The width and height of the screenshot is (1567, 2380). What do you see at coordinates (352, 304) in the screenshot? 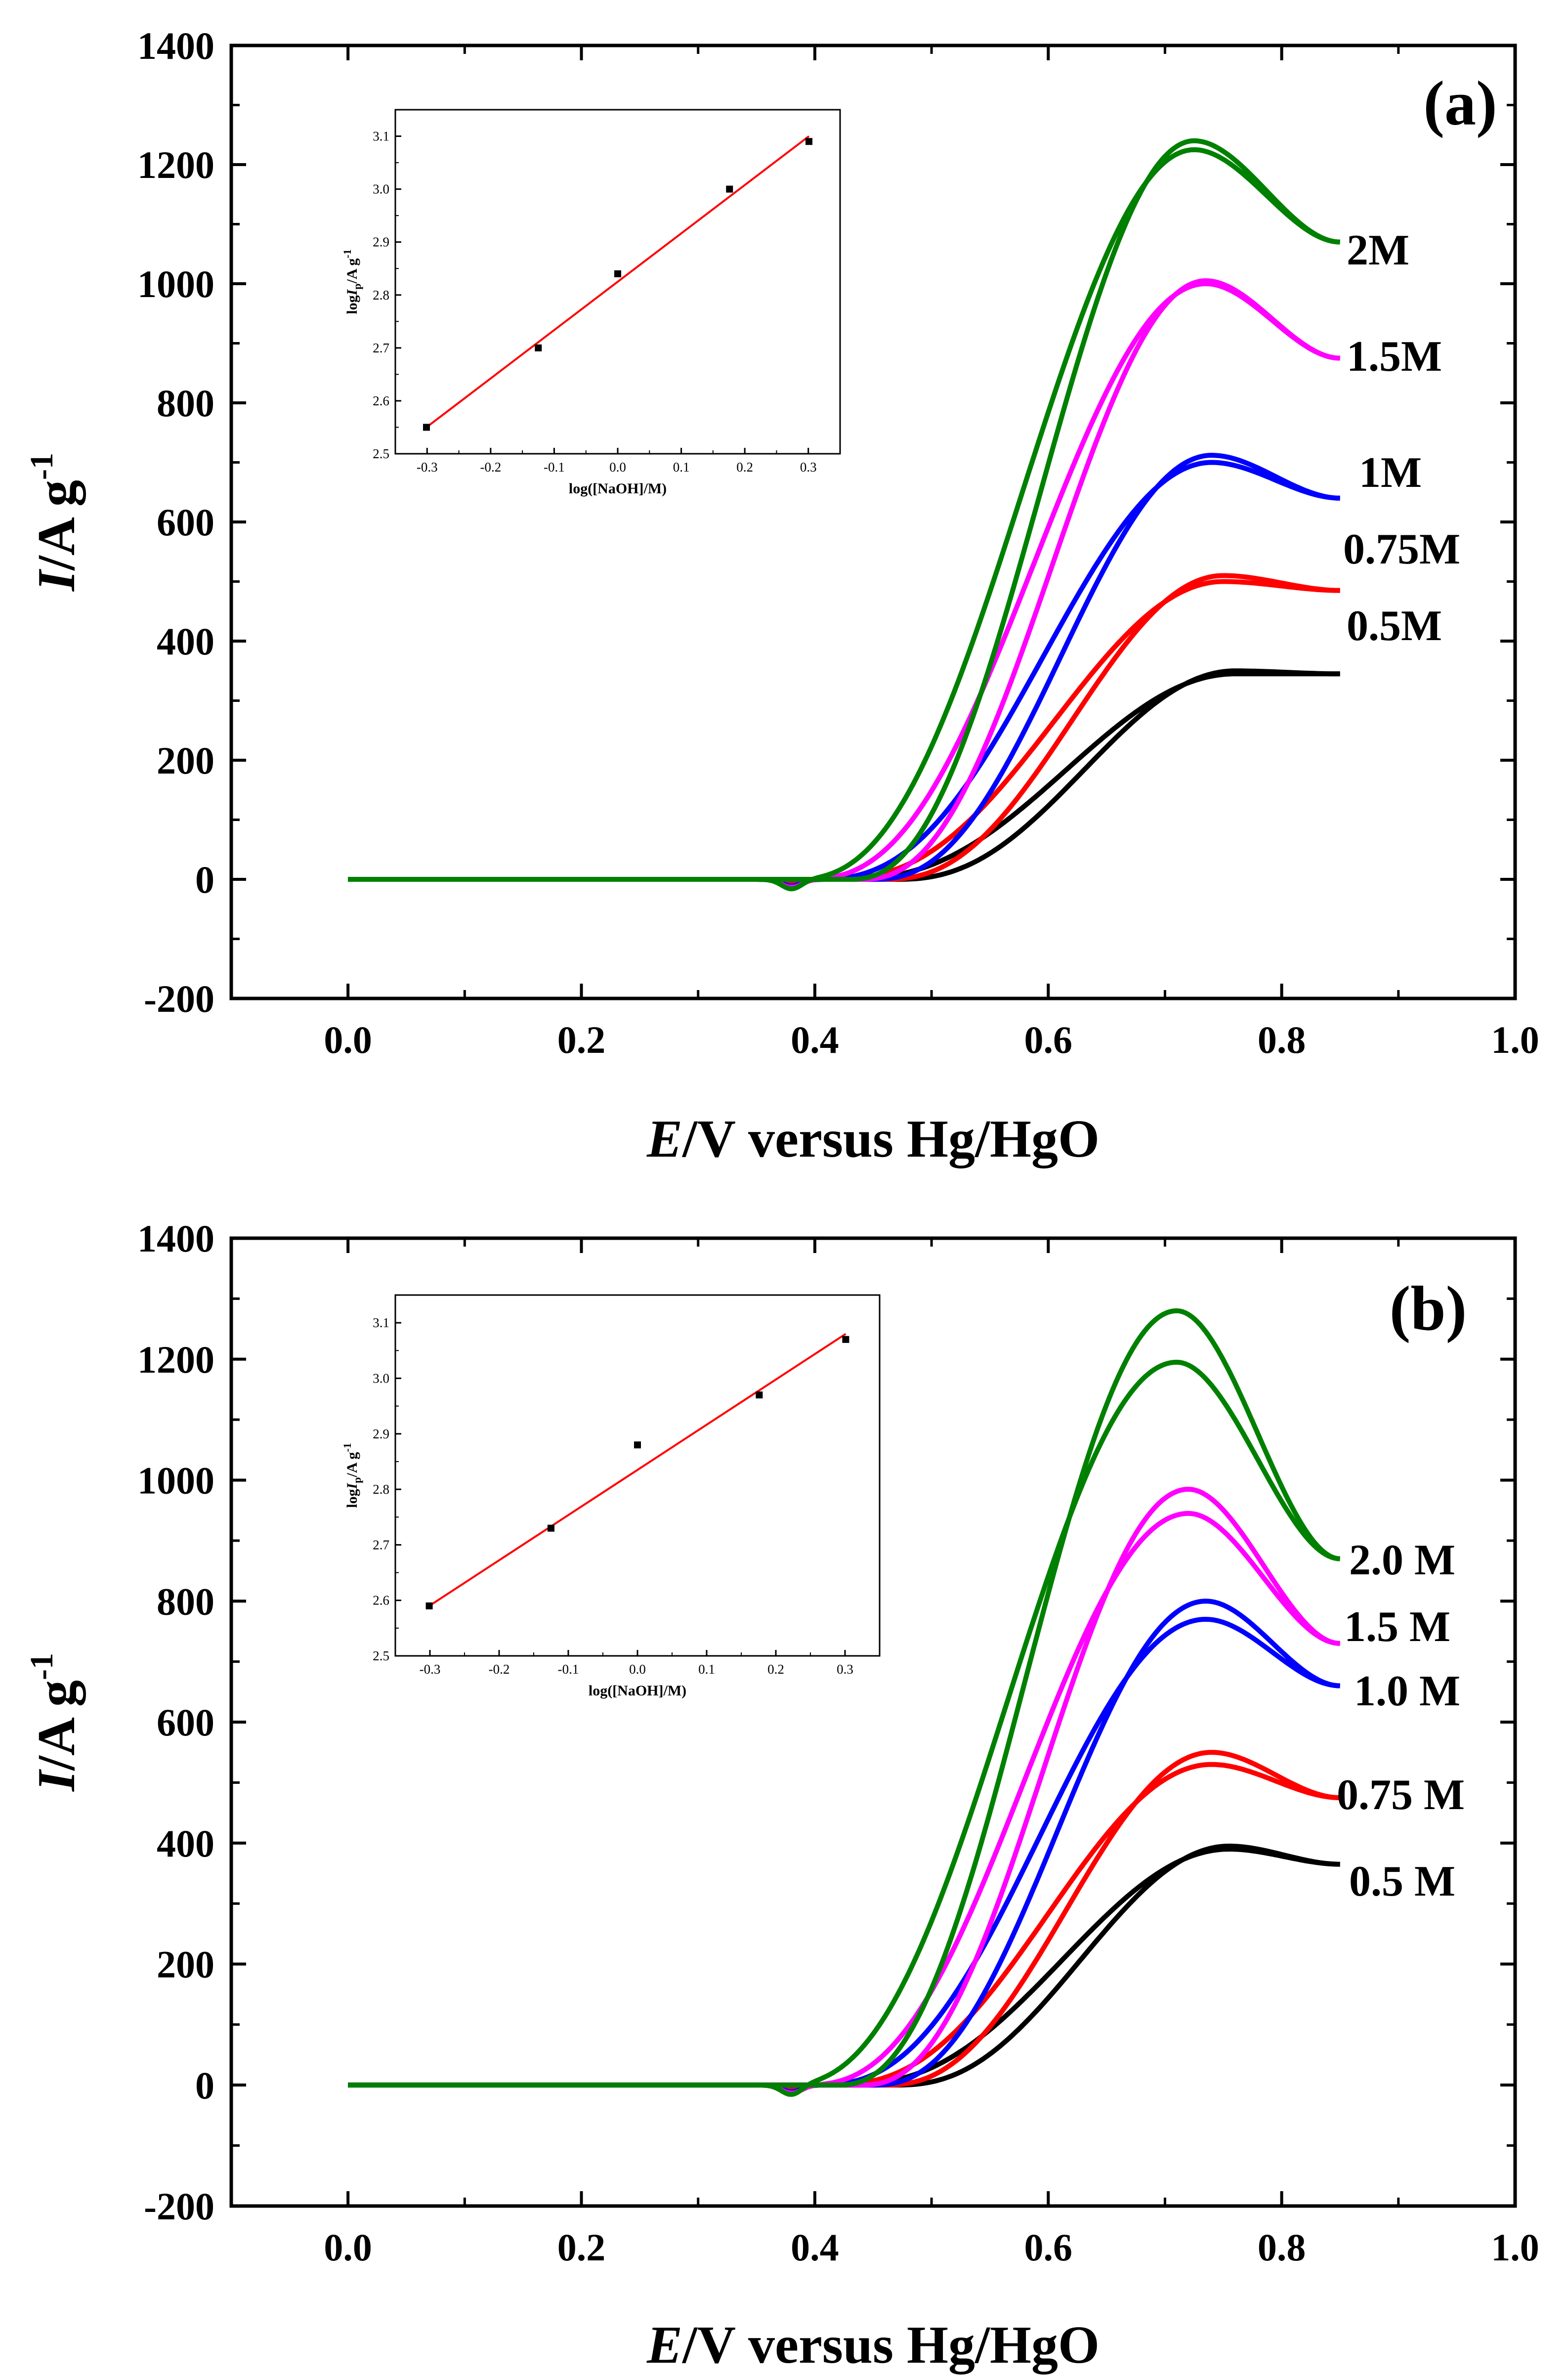
I see `inset-y-label-prefix: log` at bounding box center [352, 304].